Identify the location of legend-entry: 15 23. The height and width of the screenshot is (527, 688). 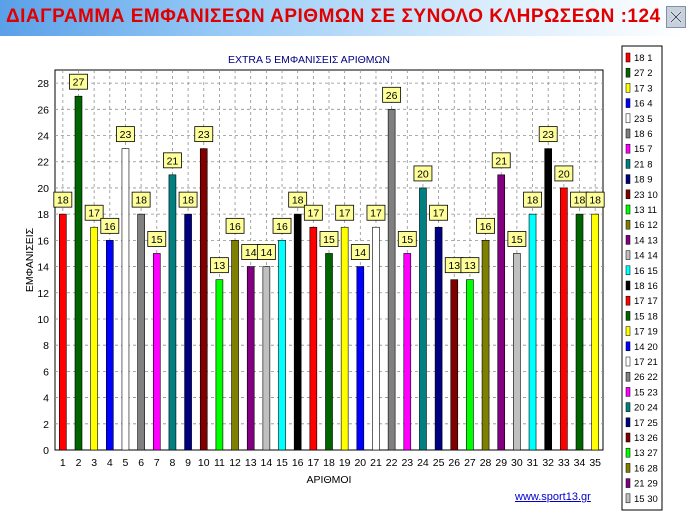
(646, 392).